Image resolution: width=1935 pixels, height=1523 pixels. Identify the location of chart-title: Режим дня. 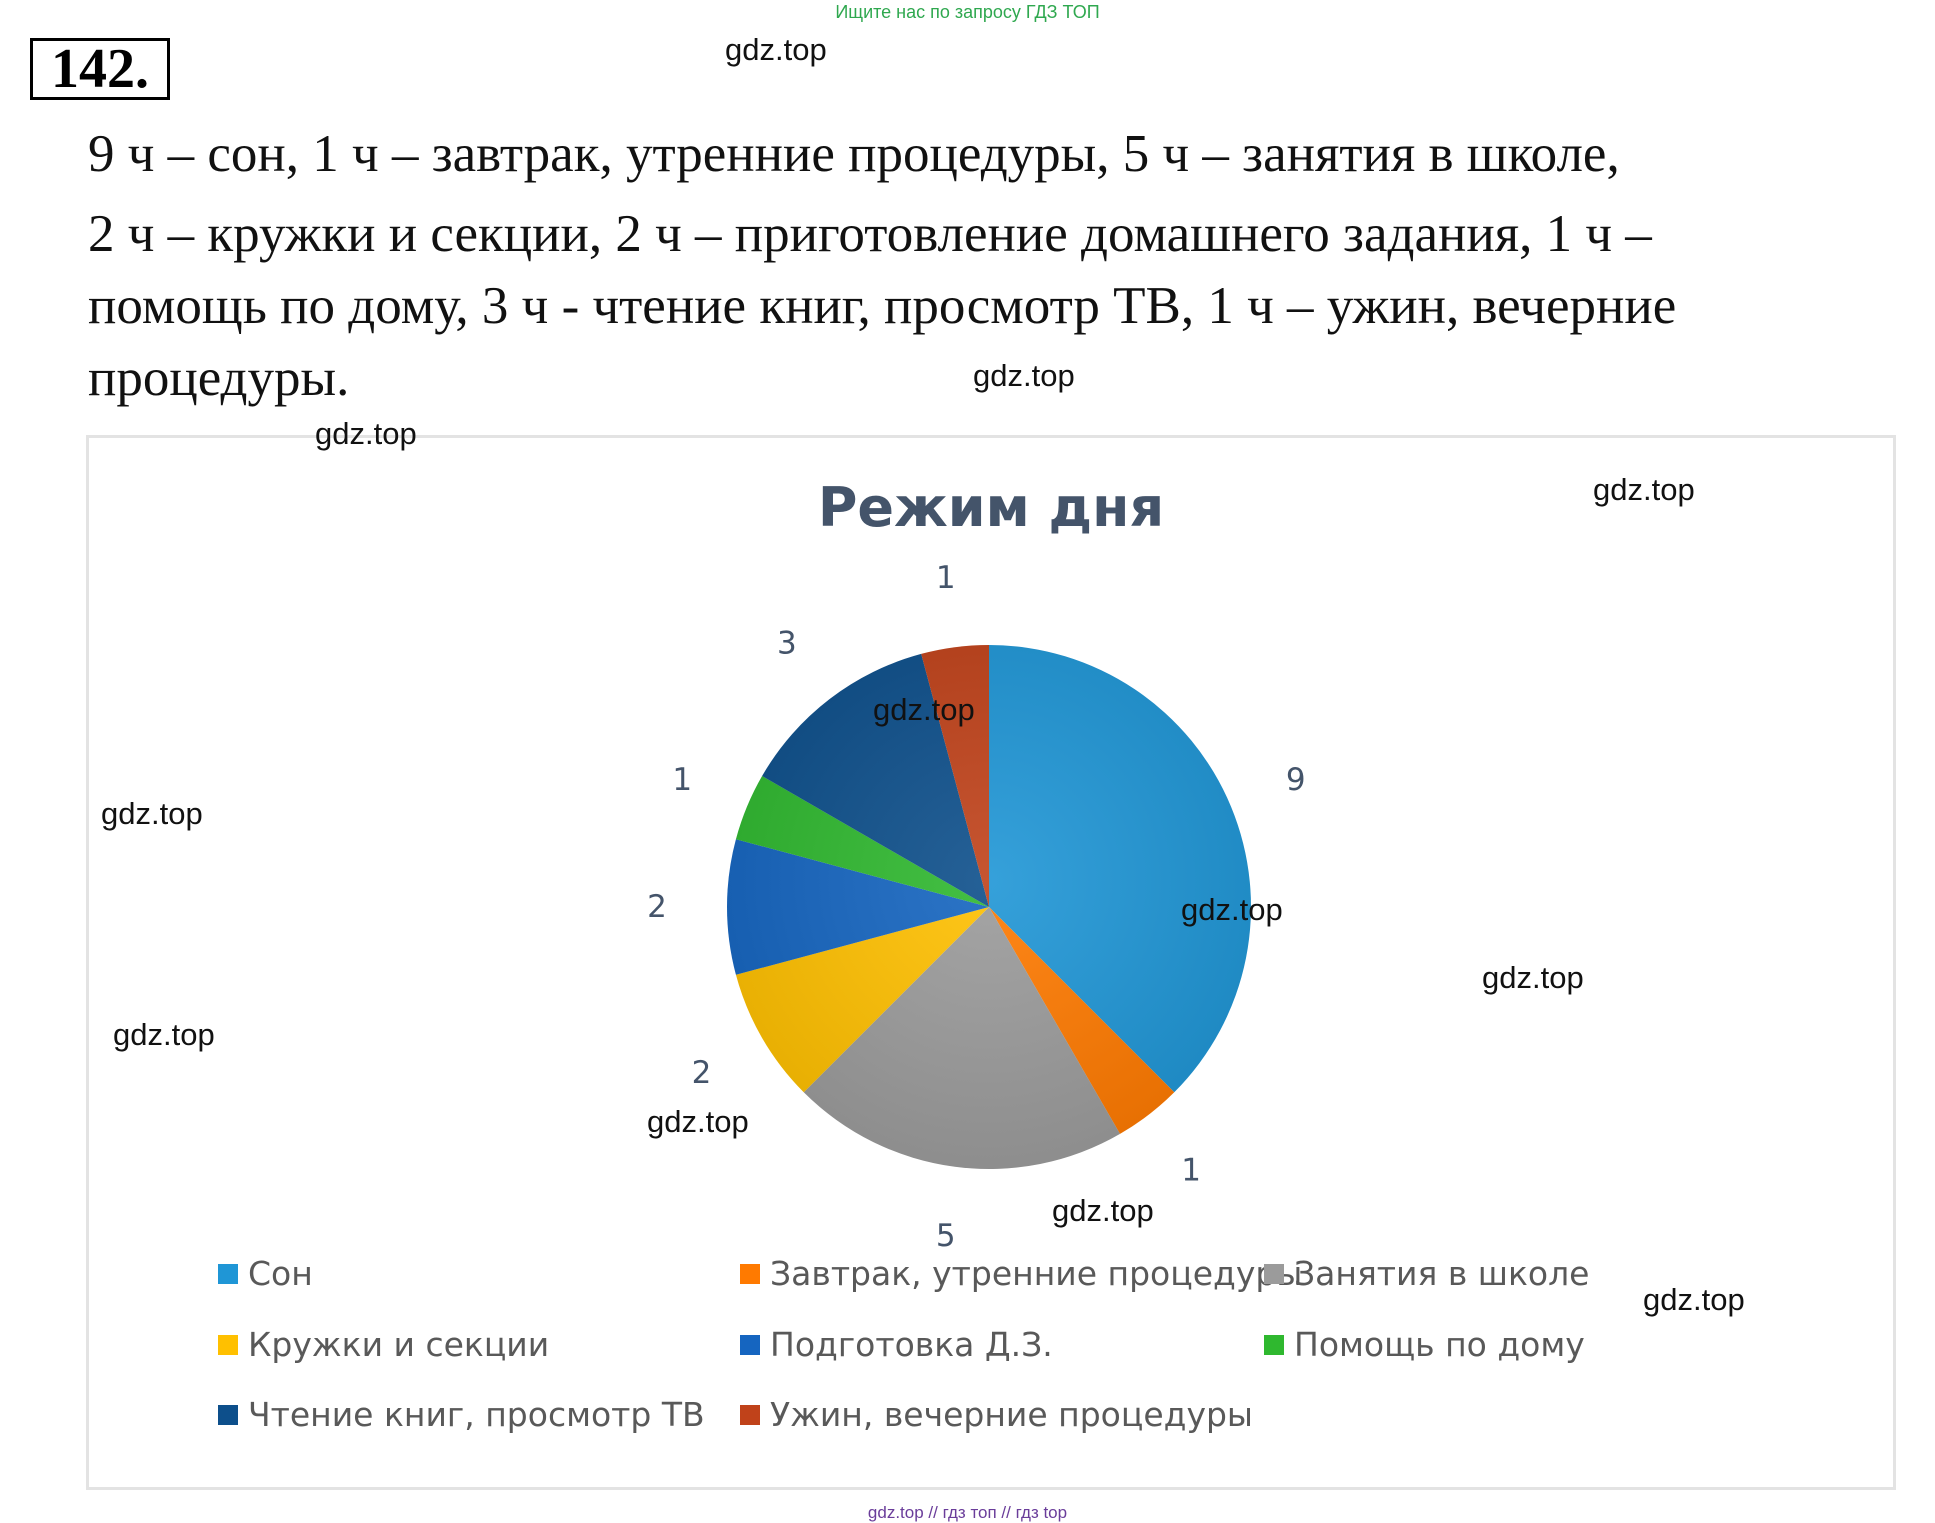
(991, 507).